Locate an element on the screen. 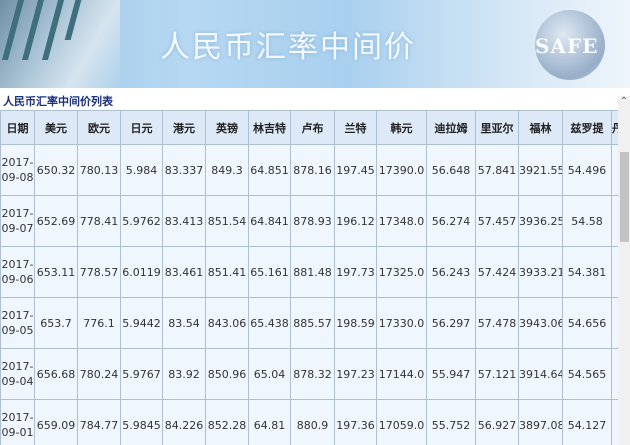 The height and width of the screenshot is (445, 630). scrollbar-thumb is located at coordinates (624, 197).